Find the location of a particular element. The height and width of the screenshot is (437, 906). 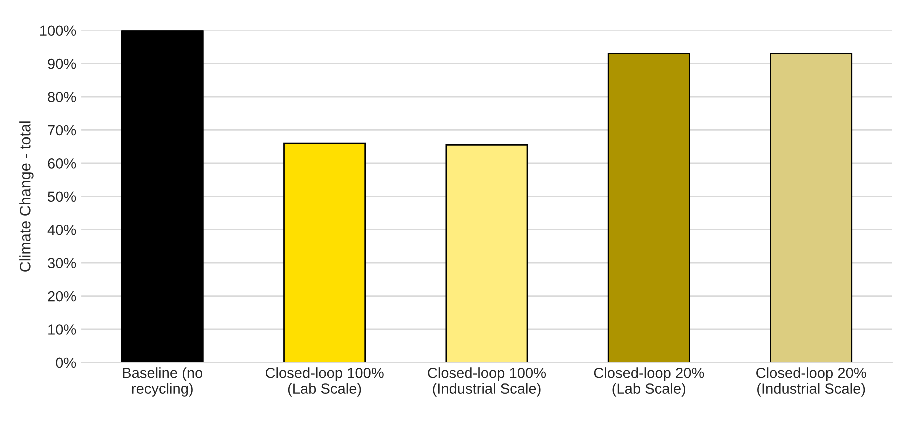

x-tick-label: Closed-loop 100% (Lab Scale) is located at coordinates (325, 382).